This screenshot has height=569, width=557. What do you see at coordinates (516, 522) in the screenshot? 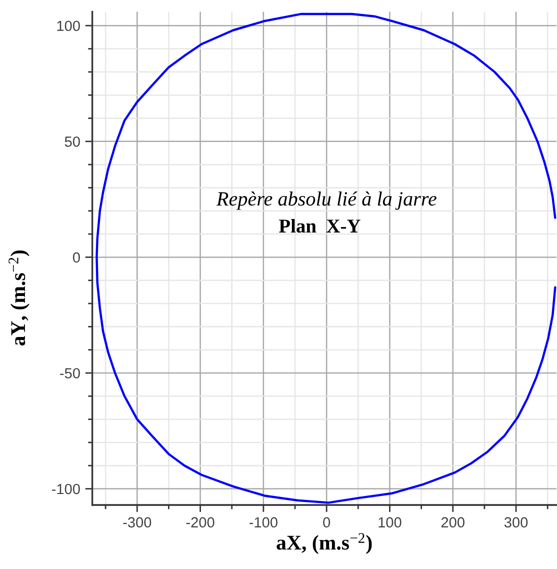
I see `x-tick-label: 300` at bounding box center [516, 522].